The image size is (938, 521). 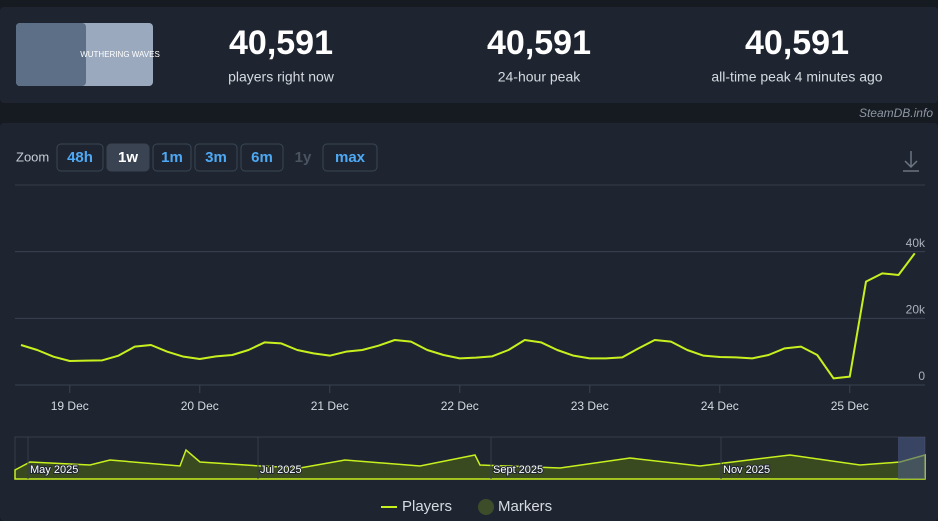 I want to click on x-tick-label: 19 Dec, so click(x=70, y=406).